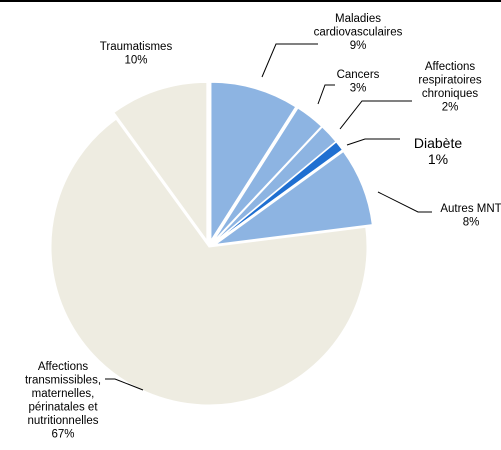 This screenshot has height=450, width=501. What do you see at coordinates (62, 435) in the screenshot?
I see `slice-percent: 67%` at bounding box center [62, 435].